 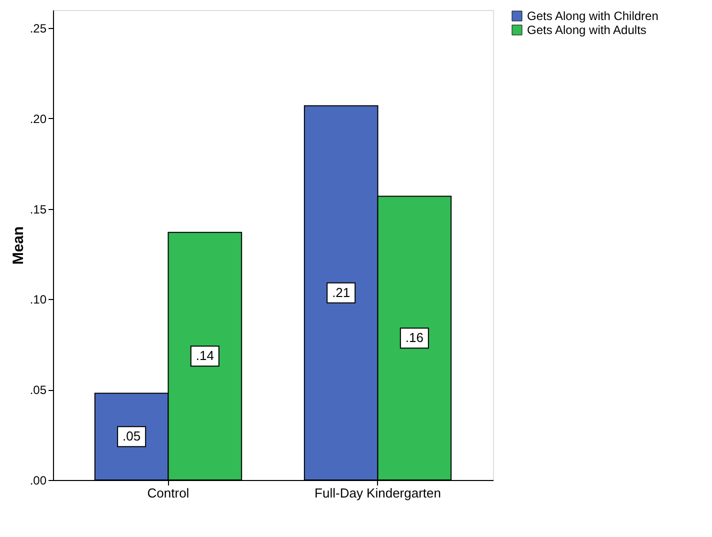 I want to click on data-label: .21, so click(x=341, y=292).